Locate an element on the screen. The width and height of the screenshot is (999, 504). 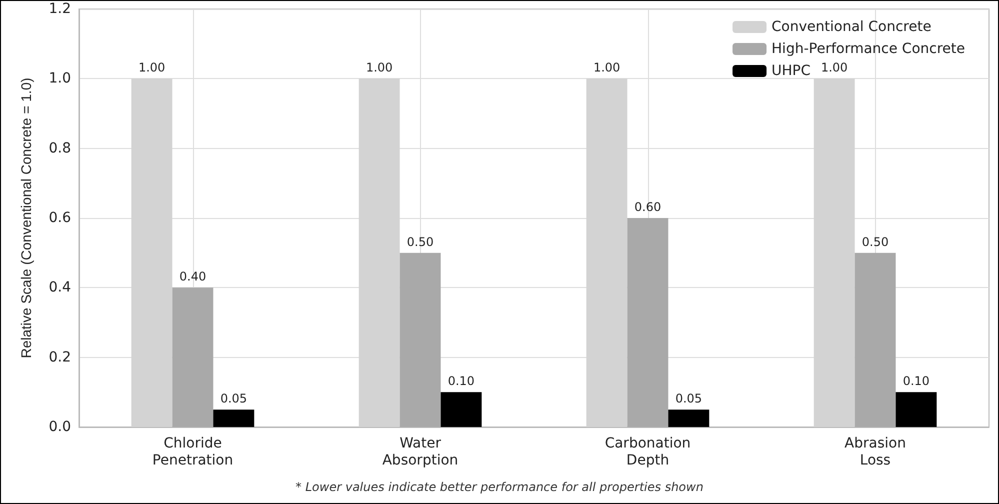
y-tick-label: 1.0 is located at coordinates (59, 78).